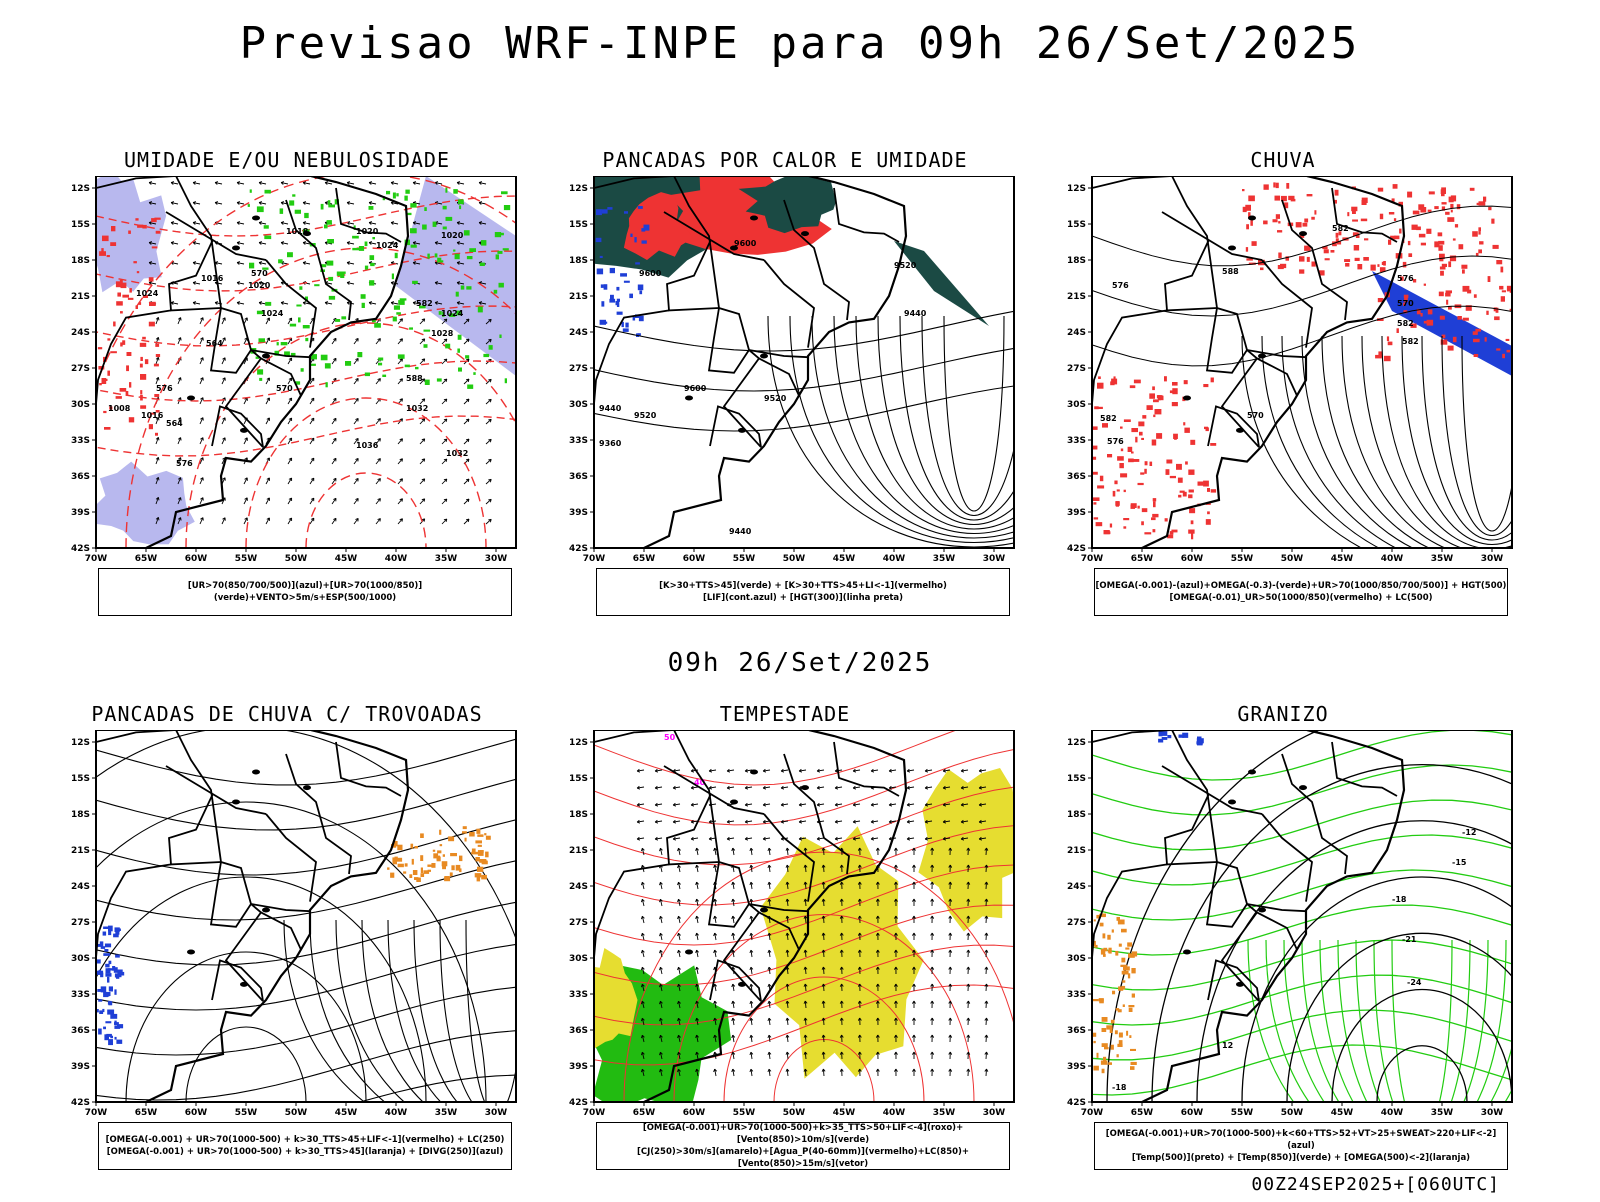 The image size is (1600, 1202). Describe the element at coordinates (610, 443) in the screenshot. I see `contour-label: 9360` at that location.